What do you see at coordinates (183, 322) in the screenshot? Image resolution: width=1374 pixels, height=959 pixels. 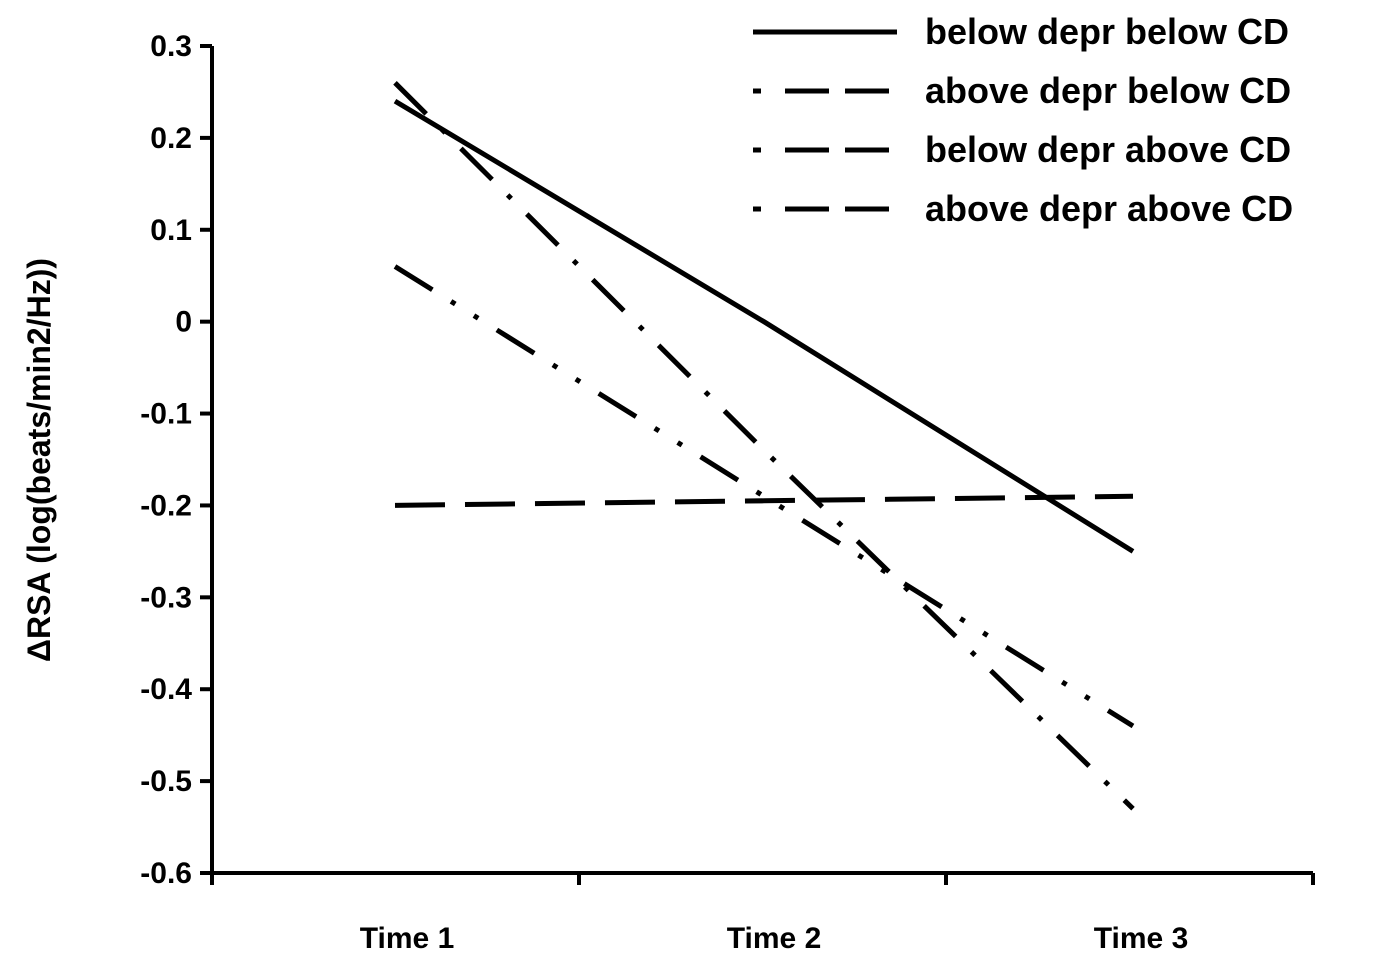 I see `y-tick-label: 0` at bounding box center [183, 322].